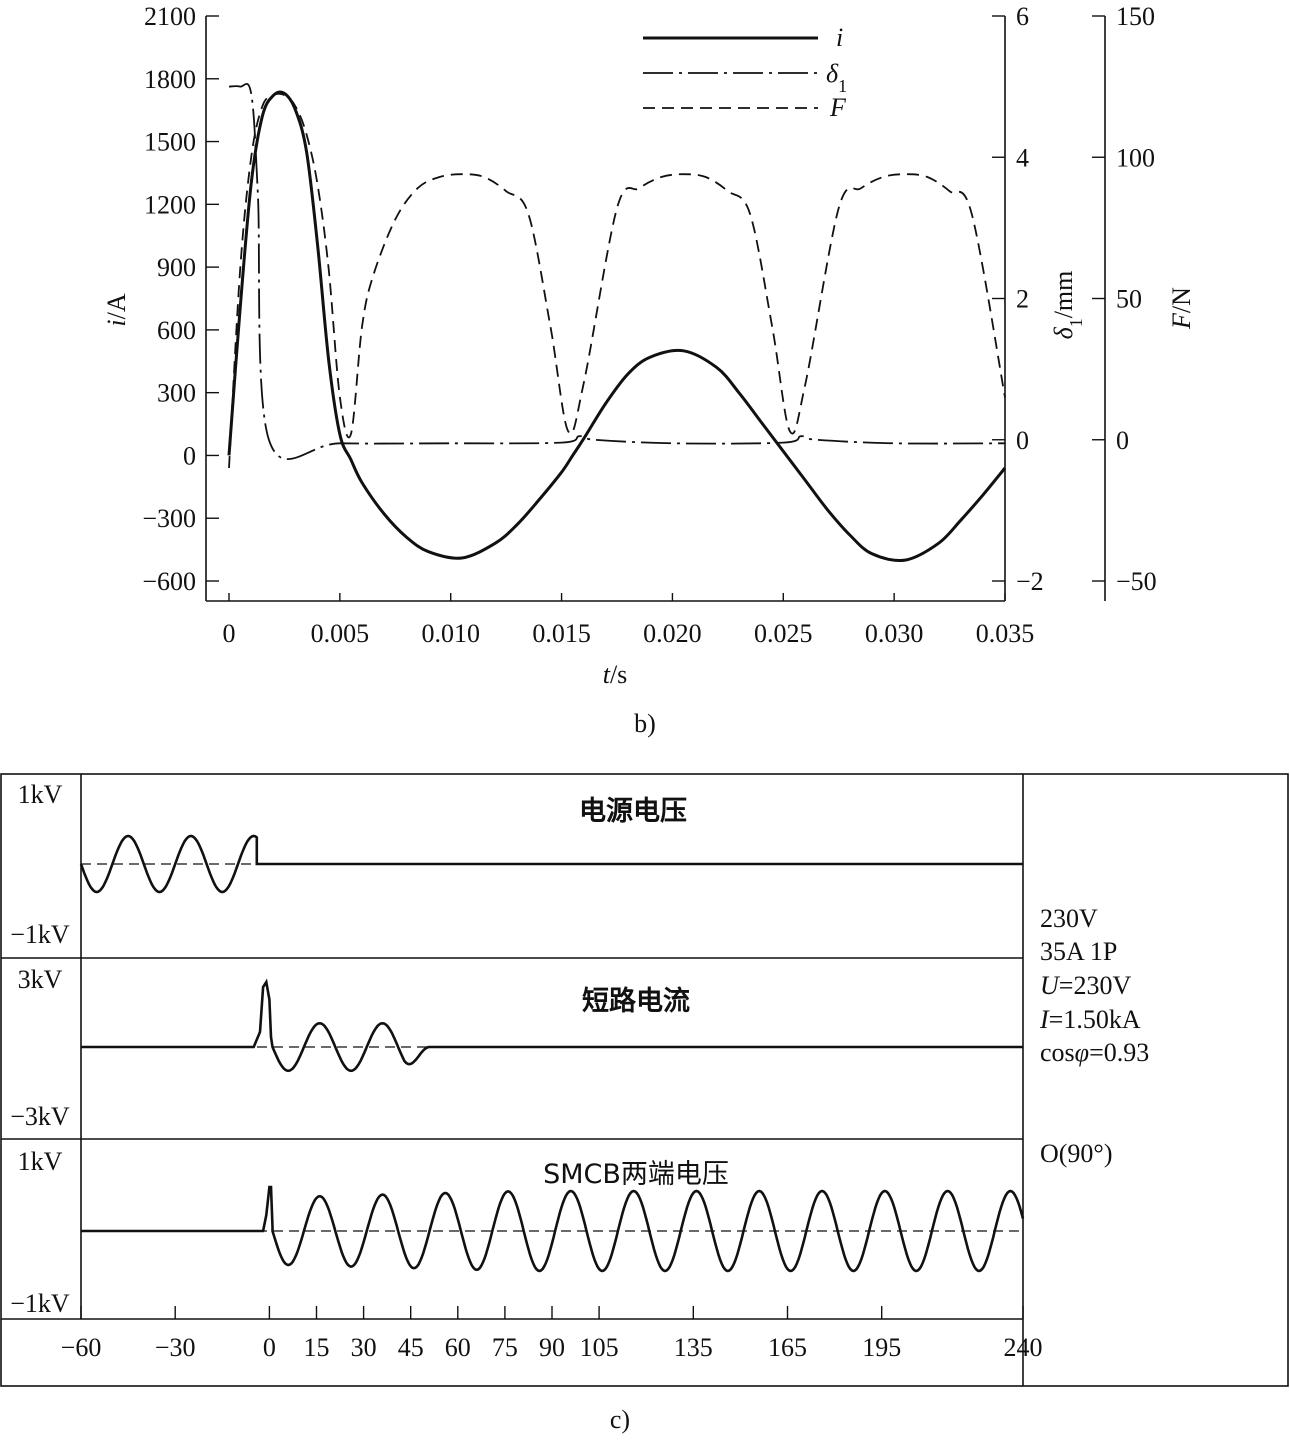  I want to click on b-x-tick-label: 0.030, so click(894, 633).